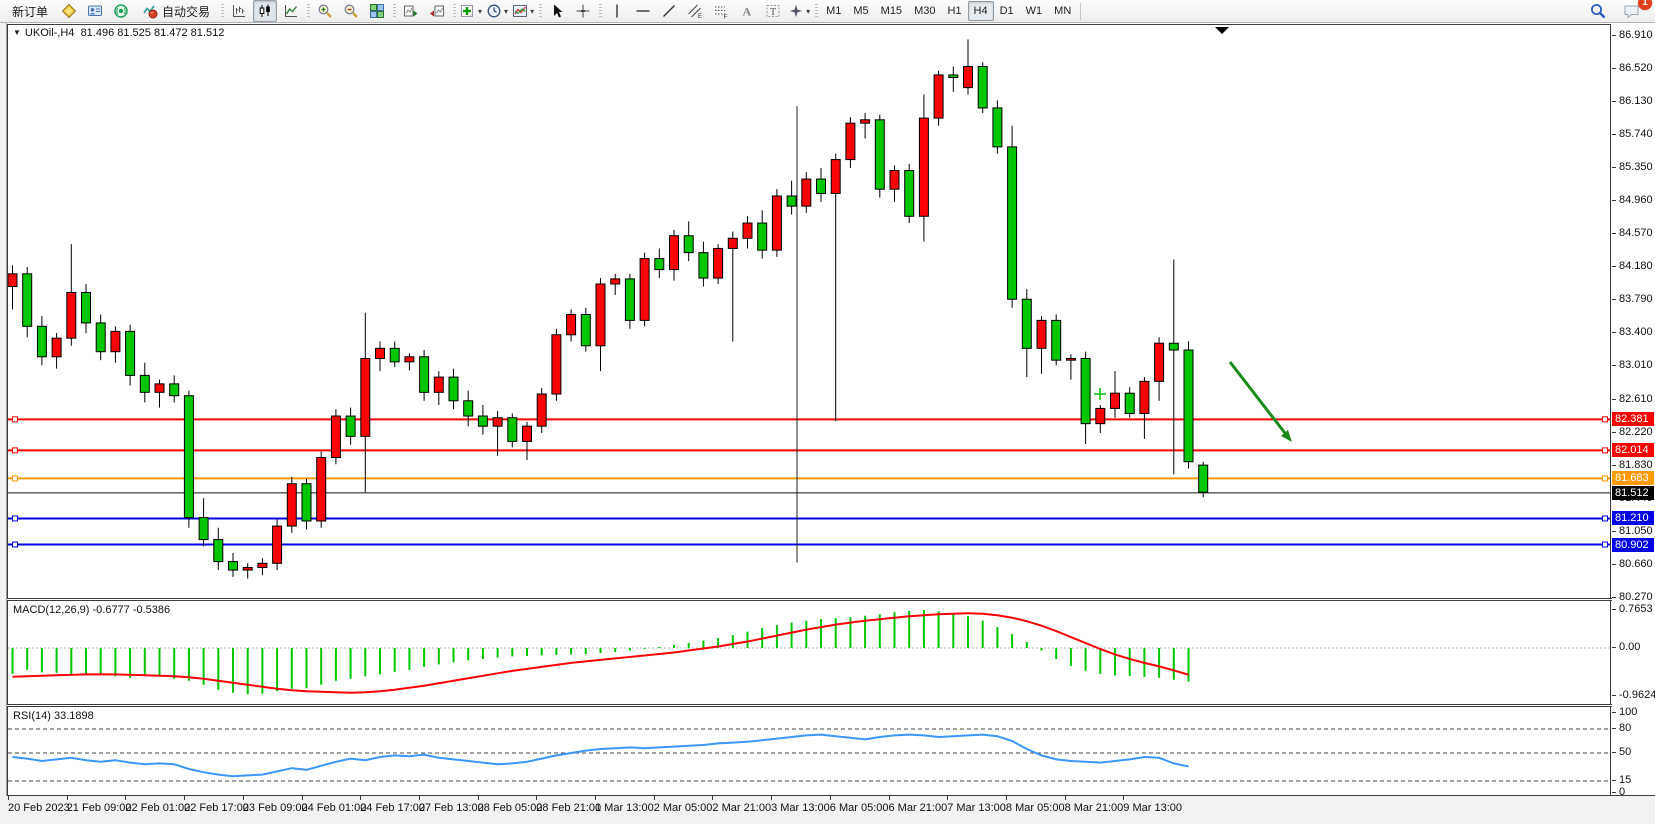  I want to click on horizontal-line-button, so click(643, 11).